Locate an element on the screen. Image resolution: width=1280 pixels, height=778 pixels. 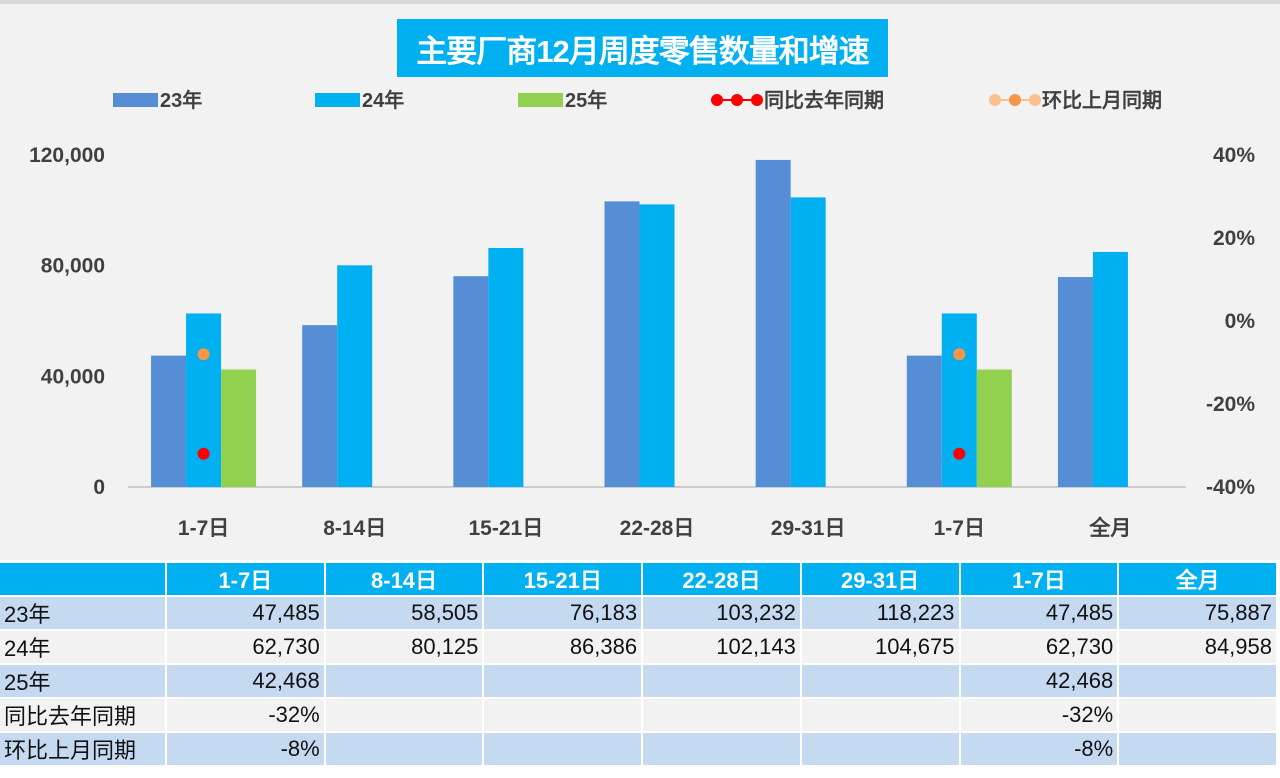
chart-title: 主要厂商12月周度零售数量和增速 is located at coordinates (642, 48).